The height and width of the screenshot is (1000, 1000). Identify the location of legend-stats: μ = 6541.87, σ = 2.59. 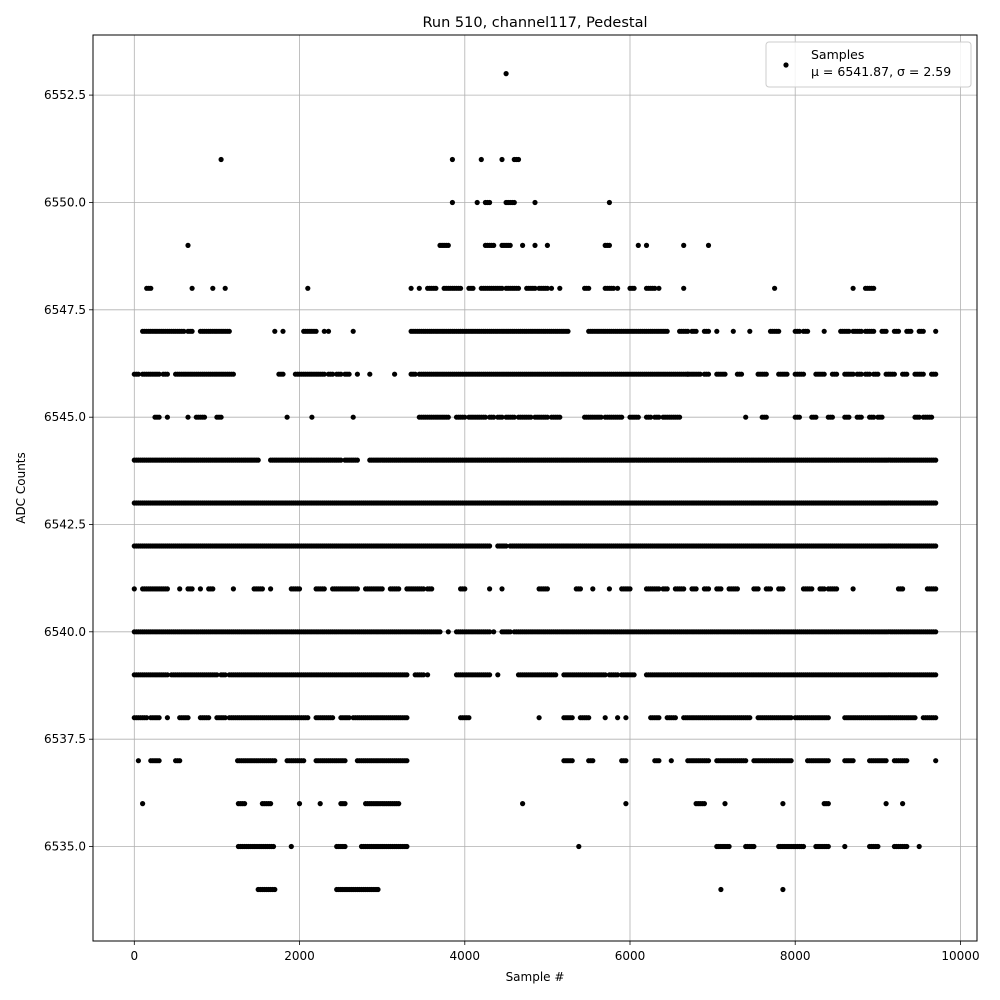
(881, 71).